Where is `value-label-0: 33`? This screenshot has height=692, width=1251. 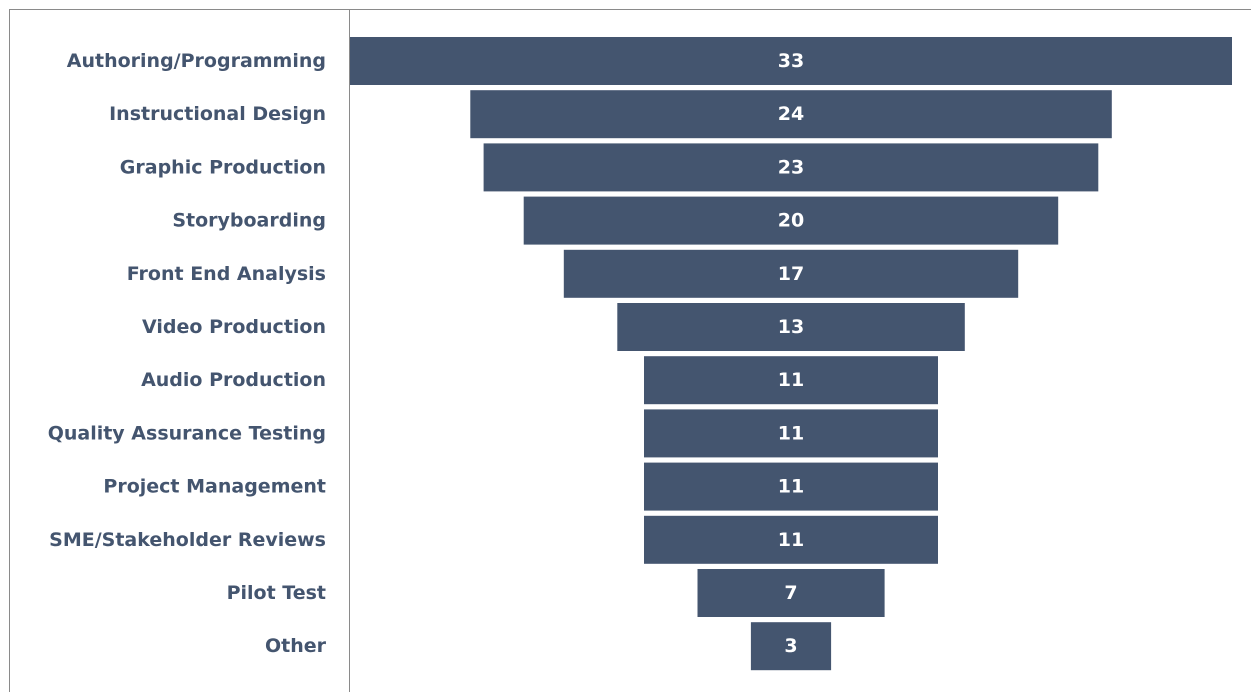 value-label-0: 33 is located at coordinates (791, 61).